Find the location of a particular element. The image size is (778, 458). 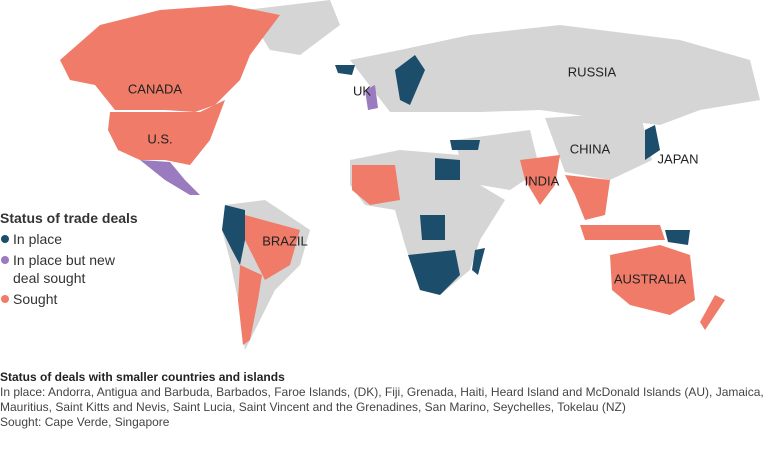

legend-item: Sought is located at coordinates (70, 299).